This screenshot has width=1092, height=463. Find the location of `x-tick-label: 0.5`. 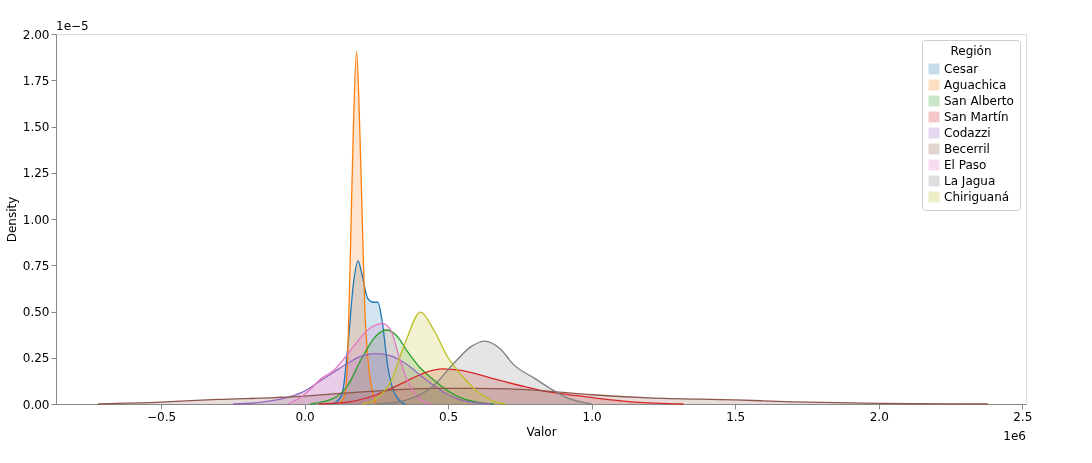

x-tick-label: 0.5 is located at coordinates (449, 416).